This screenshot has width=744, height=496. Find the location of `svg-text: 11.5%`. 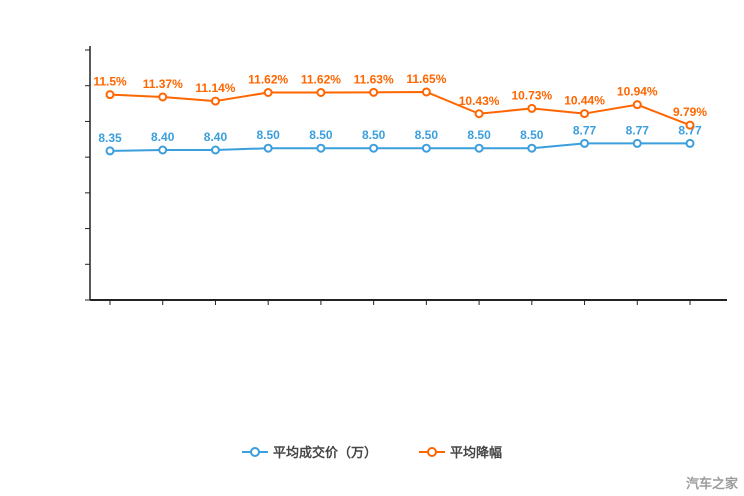

svg-text: 11.5% is located at coordinates (110, 82).